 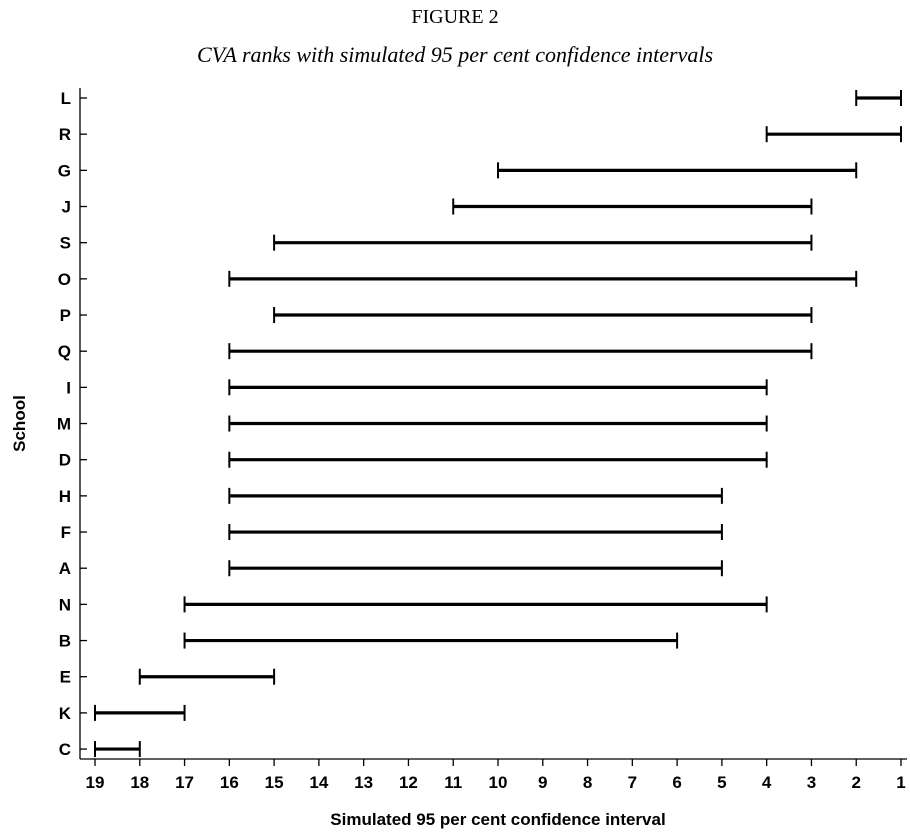 What do you see at coordinates (65, 749) in the screenshot?
I see `y-tick-label-C: C` at bounding box center [65, 749].